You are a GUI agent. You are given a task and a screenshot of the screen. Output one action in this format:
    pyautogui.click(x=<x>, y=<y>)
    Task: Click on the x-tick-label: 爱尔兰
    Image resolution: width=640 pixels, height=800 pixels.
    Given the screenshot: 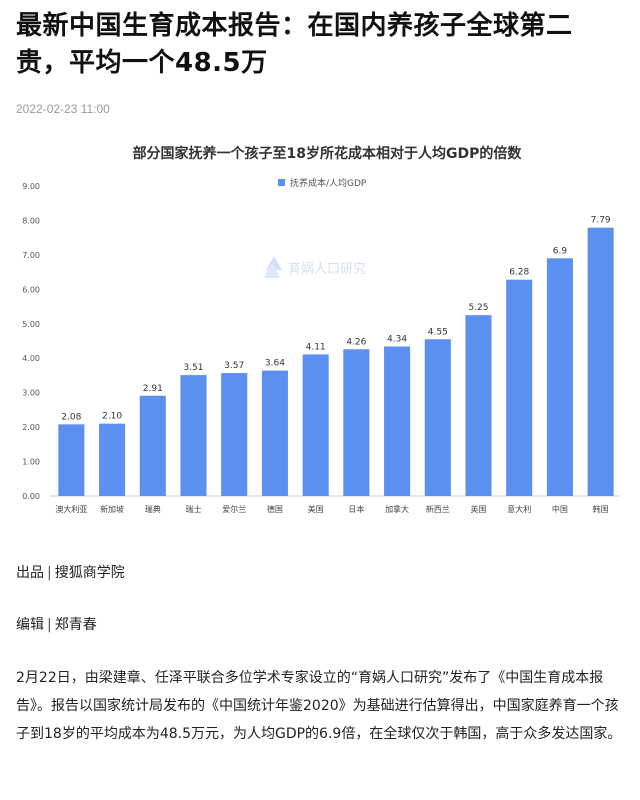 What is the action you would take?
    pyautogui.click(x=234, y=509)
    